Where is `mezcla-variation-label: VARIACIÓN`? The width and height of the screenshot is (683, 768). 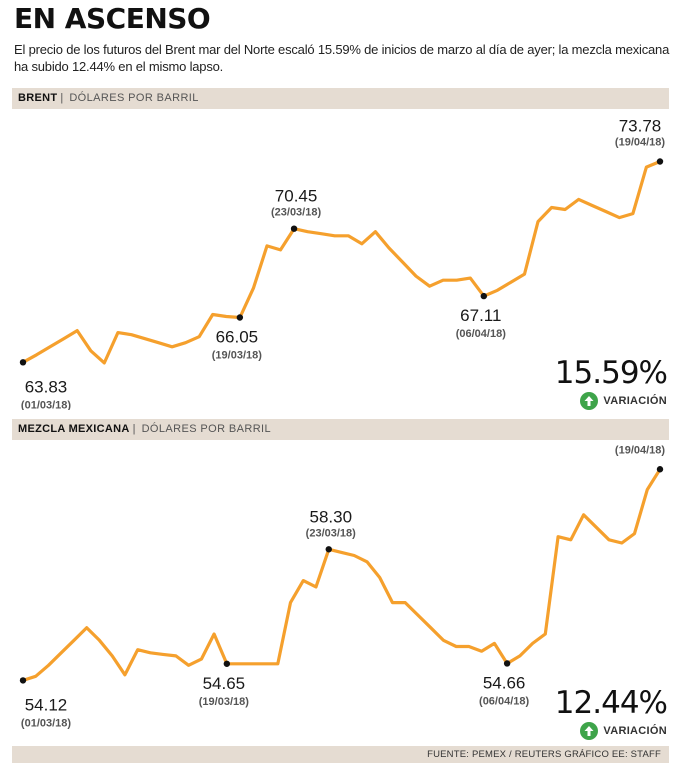
mezcla-variation-label: VARIACIÓN is located at coordinates (635, 731).